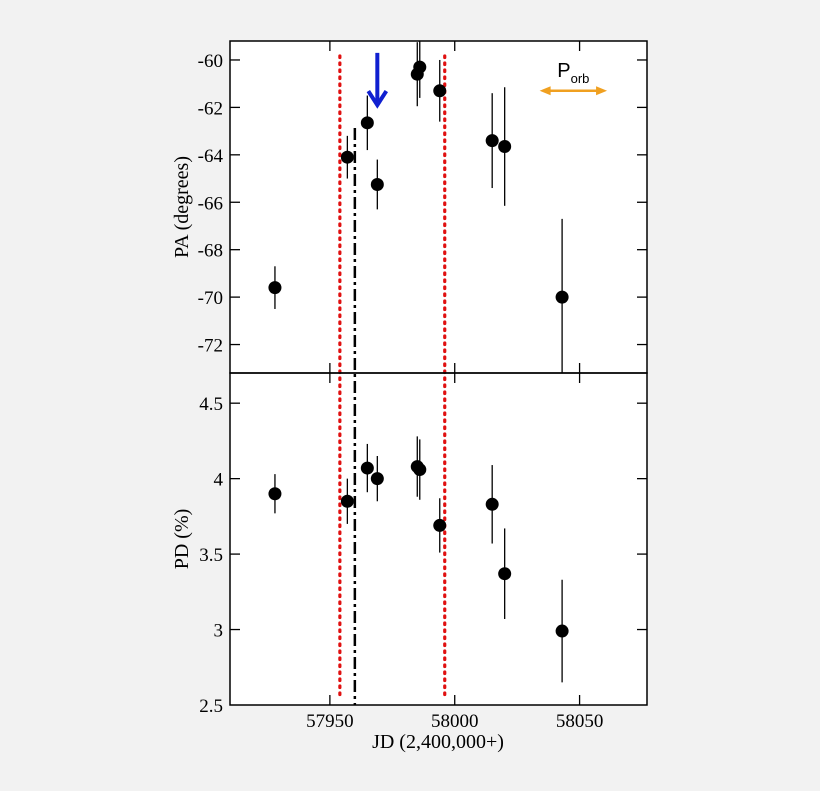  Describe the element at coordinates (210, 61) in the screenshot. I see `pa-ytick-label-1: -60` at that location.